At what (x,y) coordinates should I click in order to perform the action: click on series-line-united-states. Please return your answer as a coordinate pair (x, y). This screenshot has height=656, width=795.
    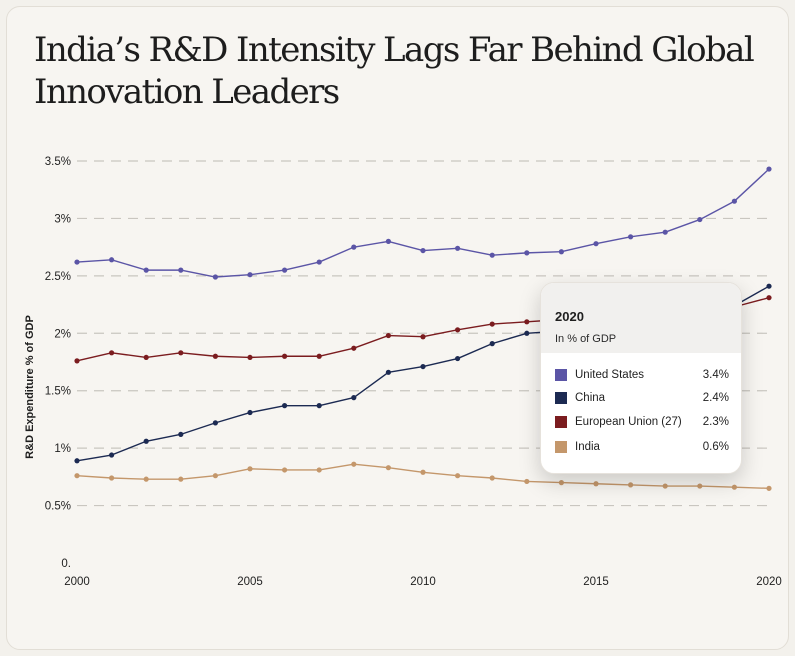
    Looking at the image, I should click on (423, 223).